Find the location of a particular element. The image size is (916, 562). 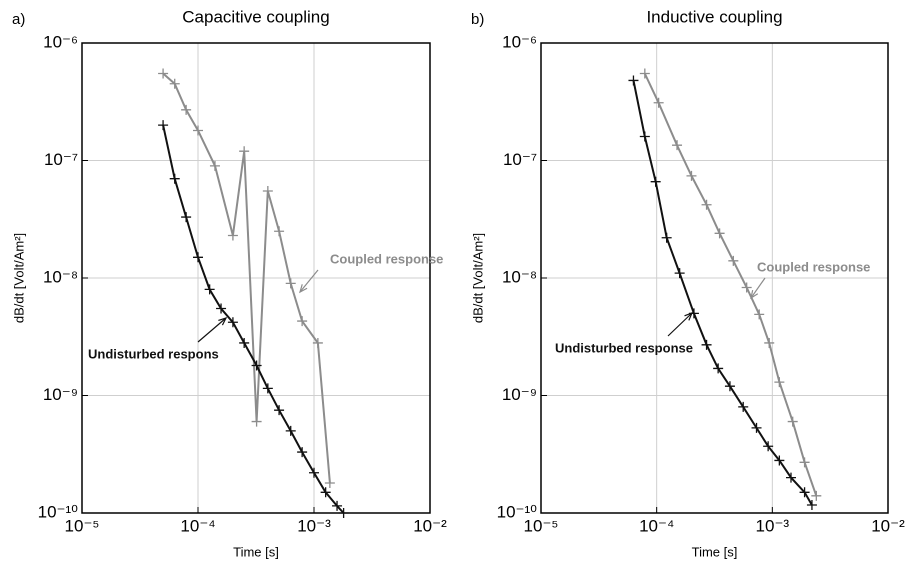

series-label: Coupled response is located at coordinates (813, 266).